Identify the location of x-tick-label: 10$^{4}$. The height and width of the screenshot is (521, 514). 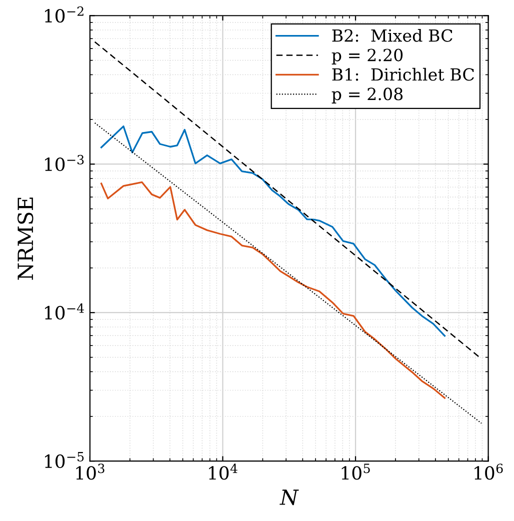
(223, 472).